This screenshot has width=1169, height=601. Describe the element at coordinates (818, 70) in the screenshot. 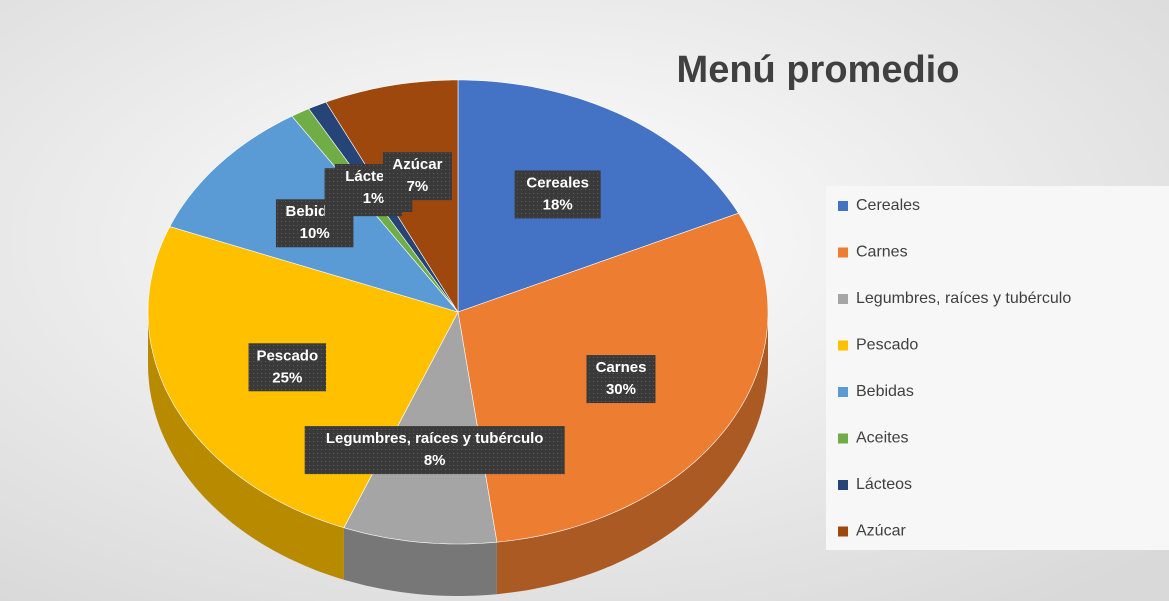

I see `chart-title: Menú promedio` at that location.